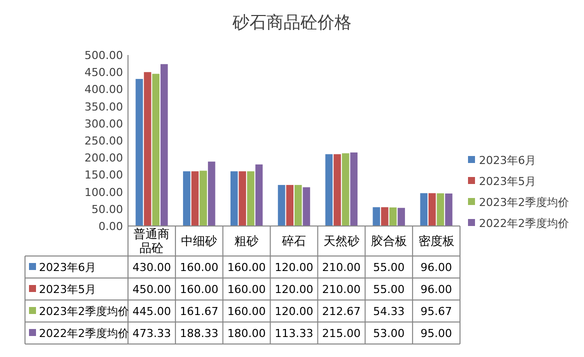  I want to click on y-tick-label: 0.00, so click(110, 226).